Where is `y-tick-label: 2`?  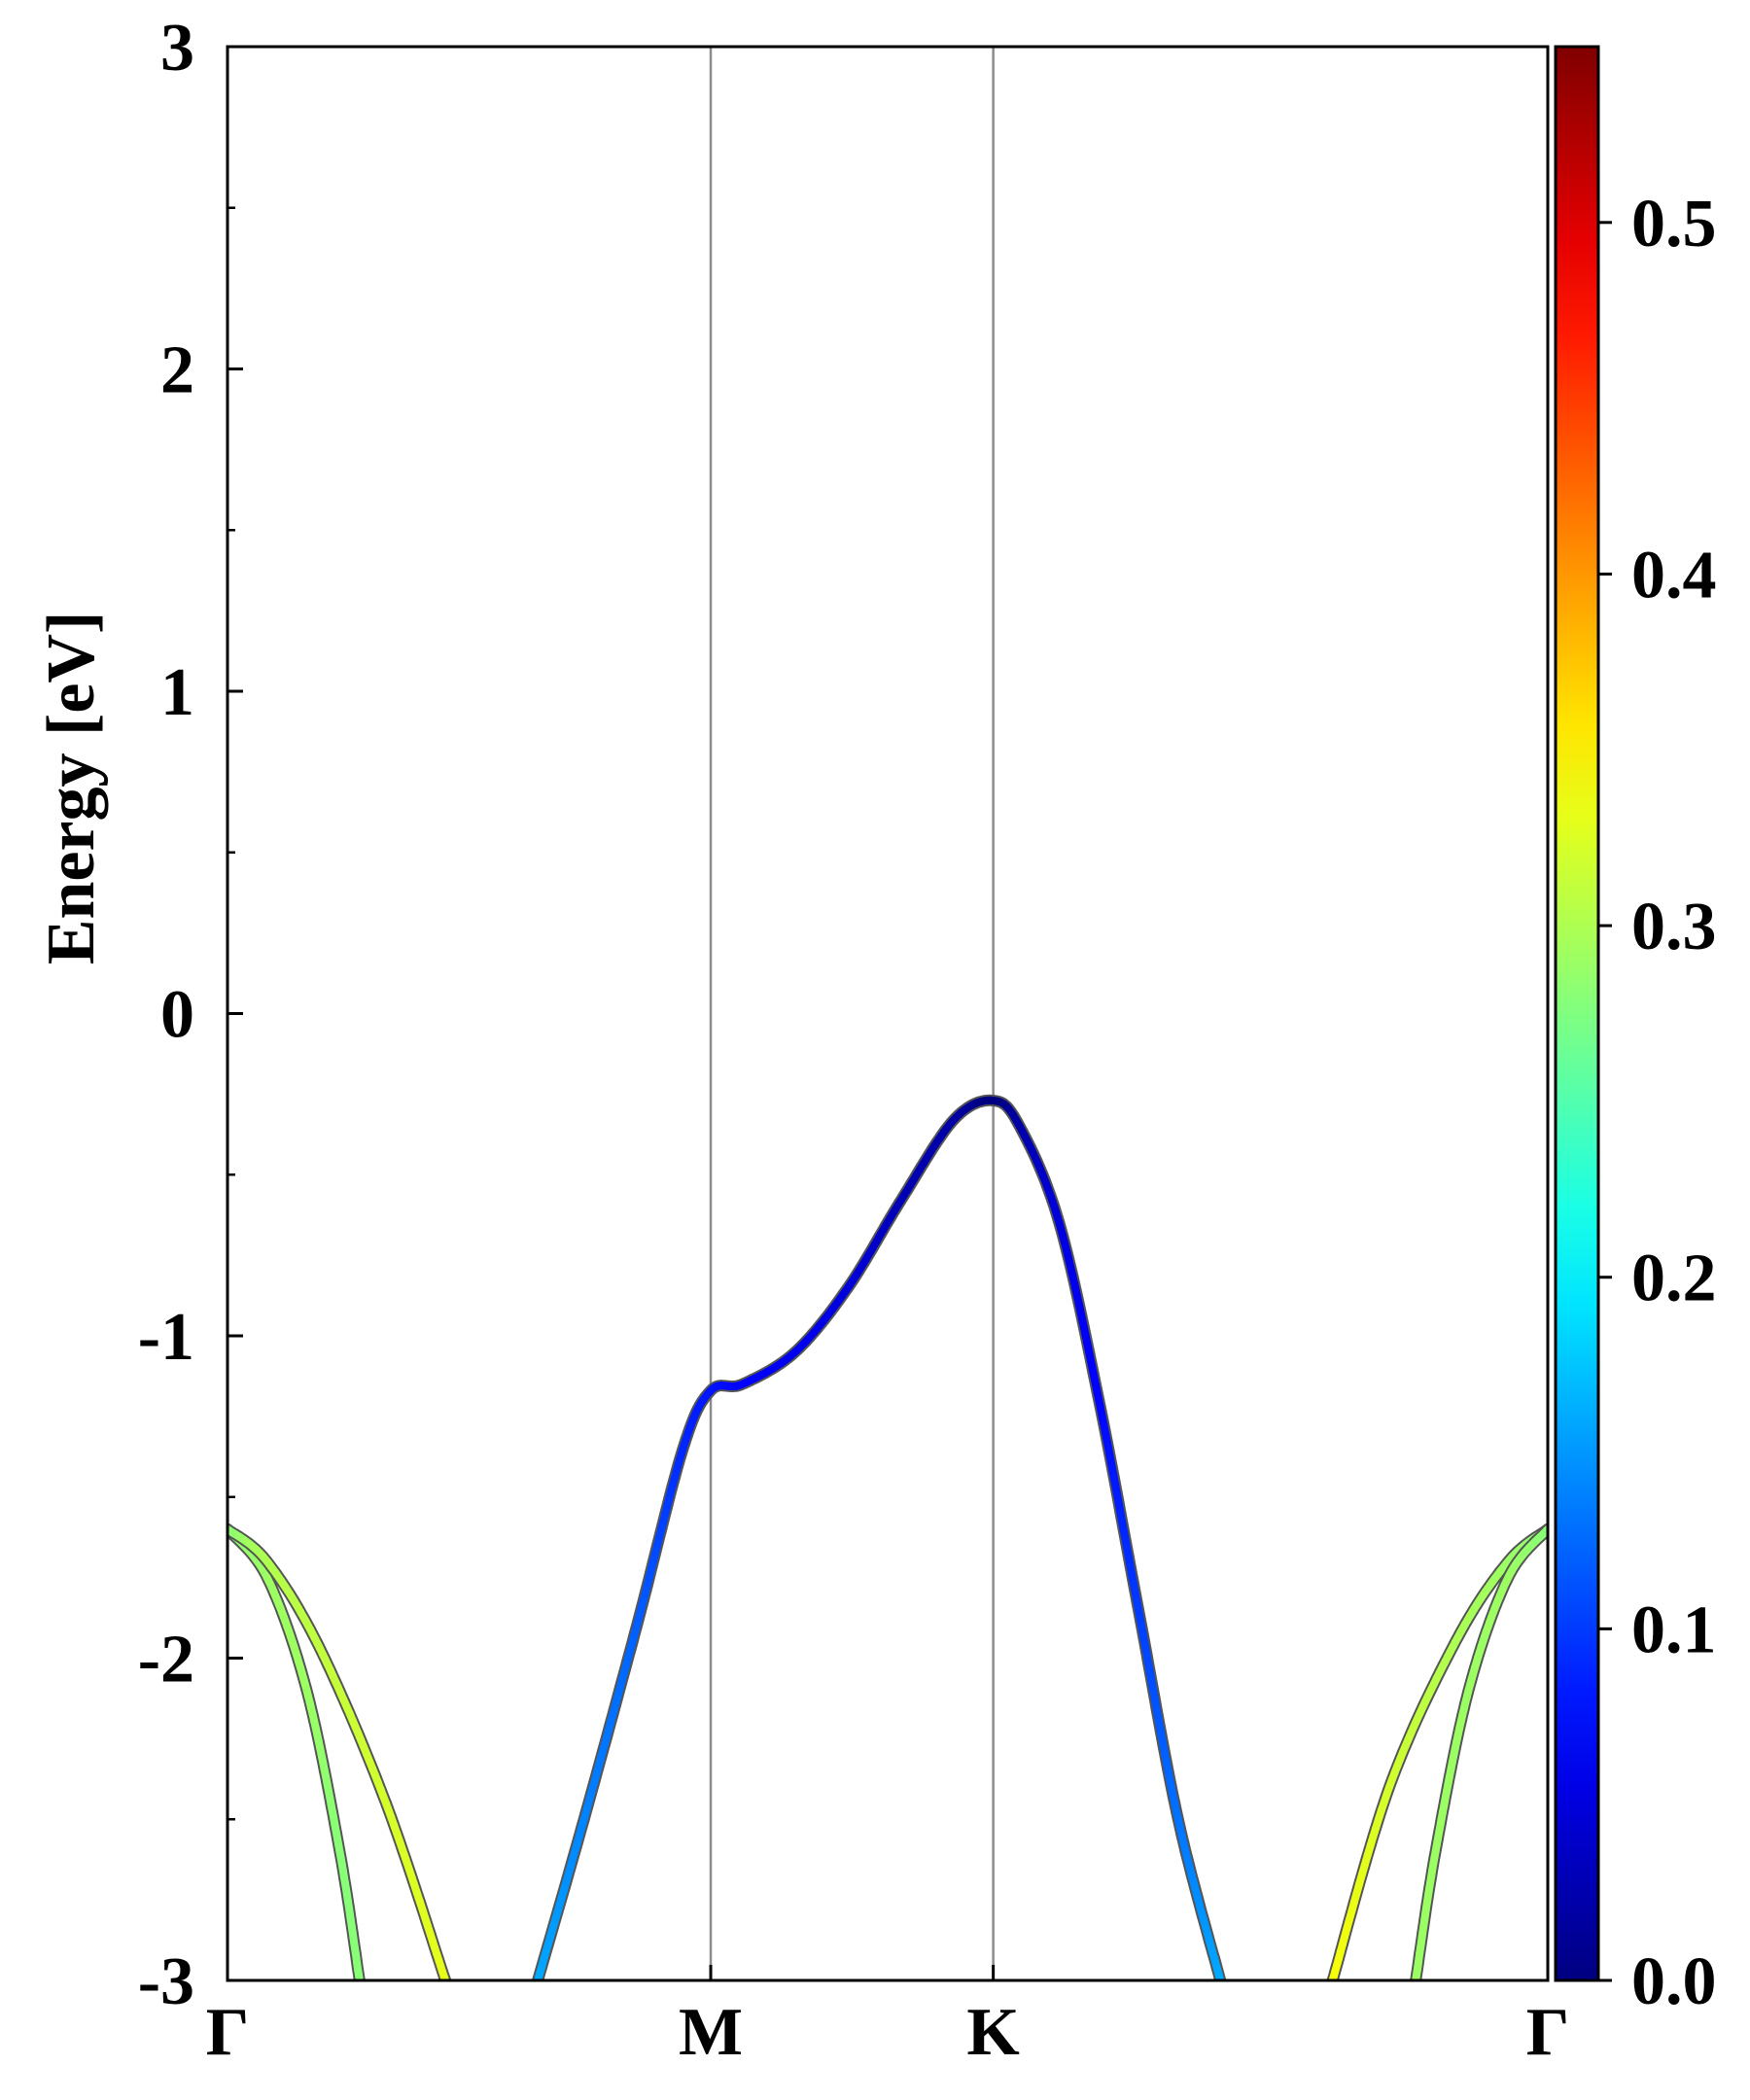 y-tick-label: 2 is located at coordinates (177, 370).